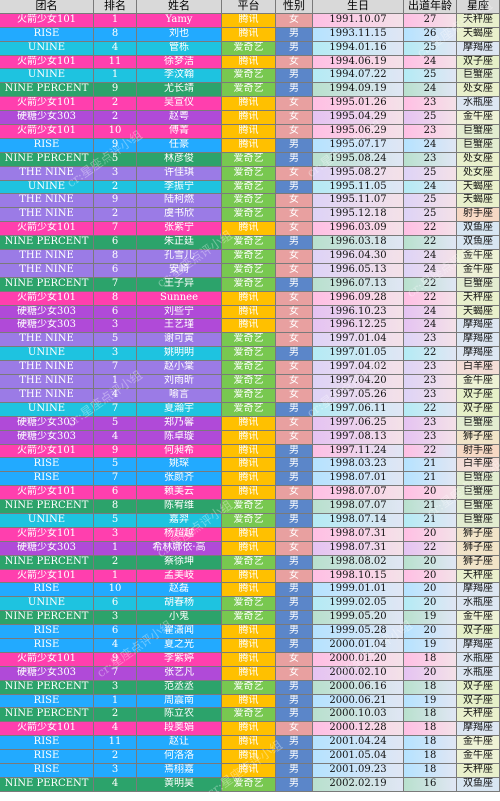  Describe the element at coordinates (179, 451) in the screenshot. I see `cell-name: 何昶希` at that location.